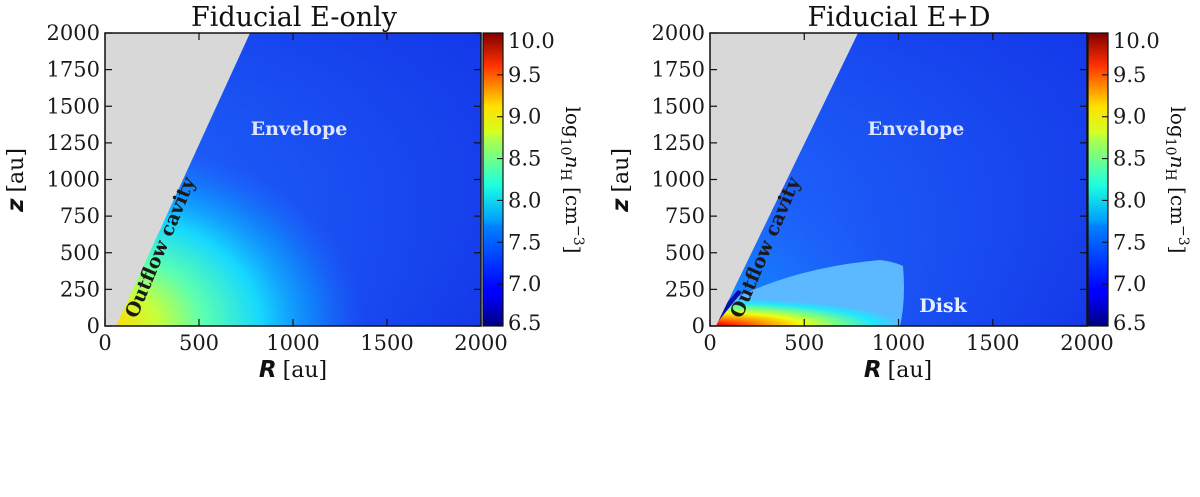 The height and width of the screenshot is (497, 1200). I want to click on panel-title: Fiducial E+D, so click(898, 17).